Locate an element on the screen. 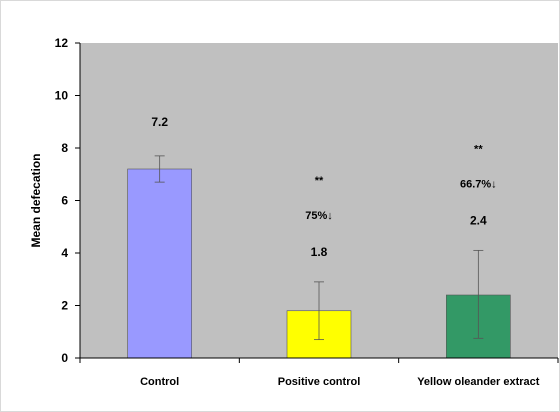  y-tick-label: 8 is located at coordinates (64, 148).